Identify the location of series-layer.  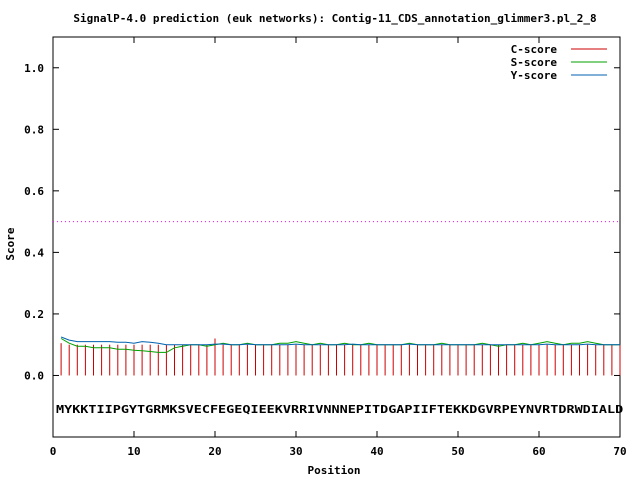
(340, 356).